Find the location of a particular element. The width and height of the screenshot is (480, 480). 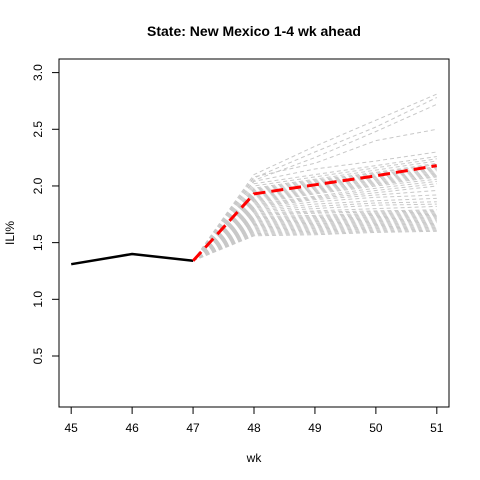

y-axis-label: ILI% is located at coordinates (10, 233).